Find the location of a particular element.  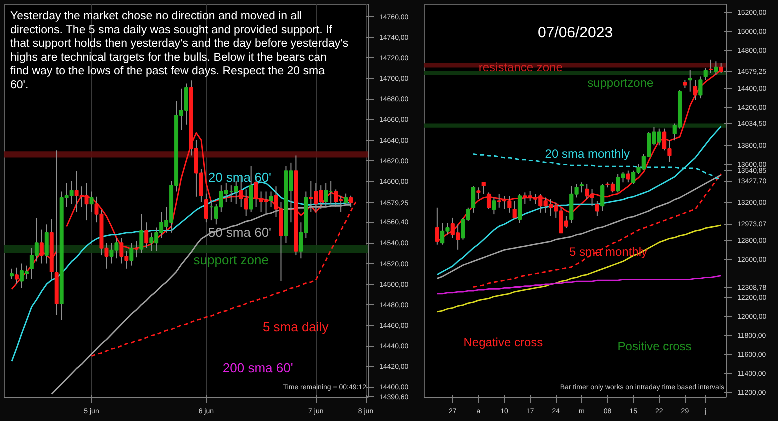

annotation: support zone is located at coordinates (231, 260).